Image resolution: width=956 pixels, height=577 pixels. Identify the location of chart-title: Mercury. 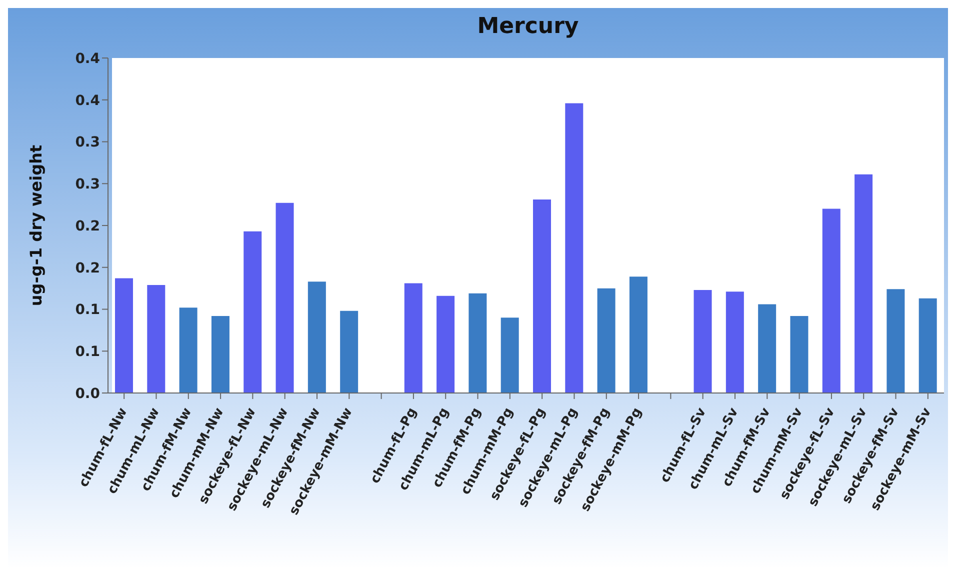
(528, 26).